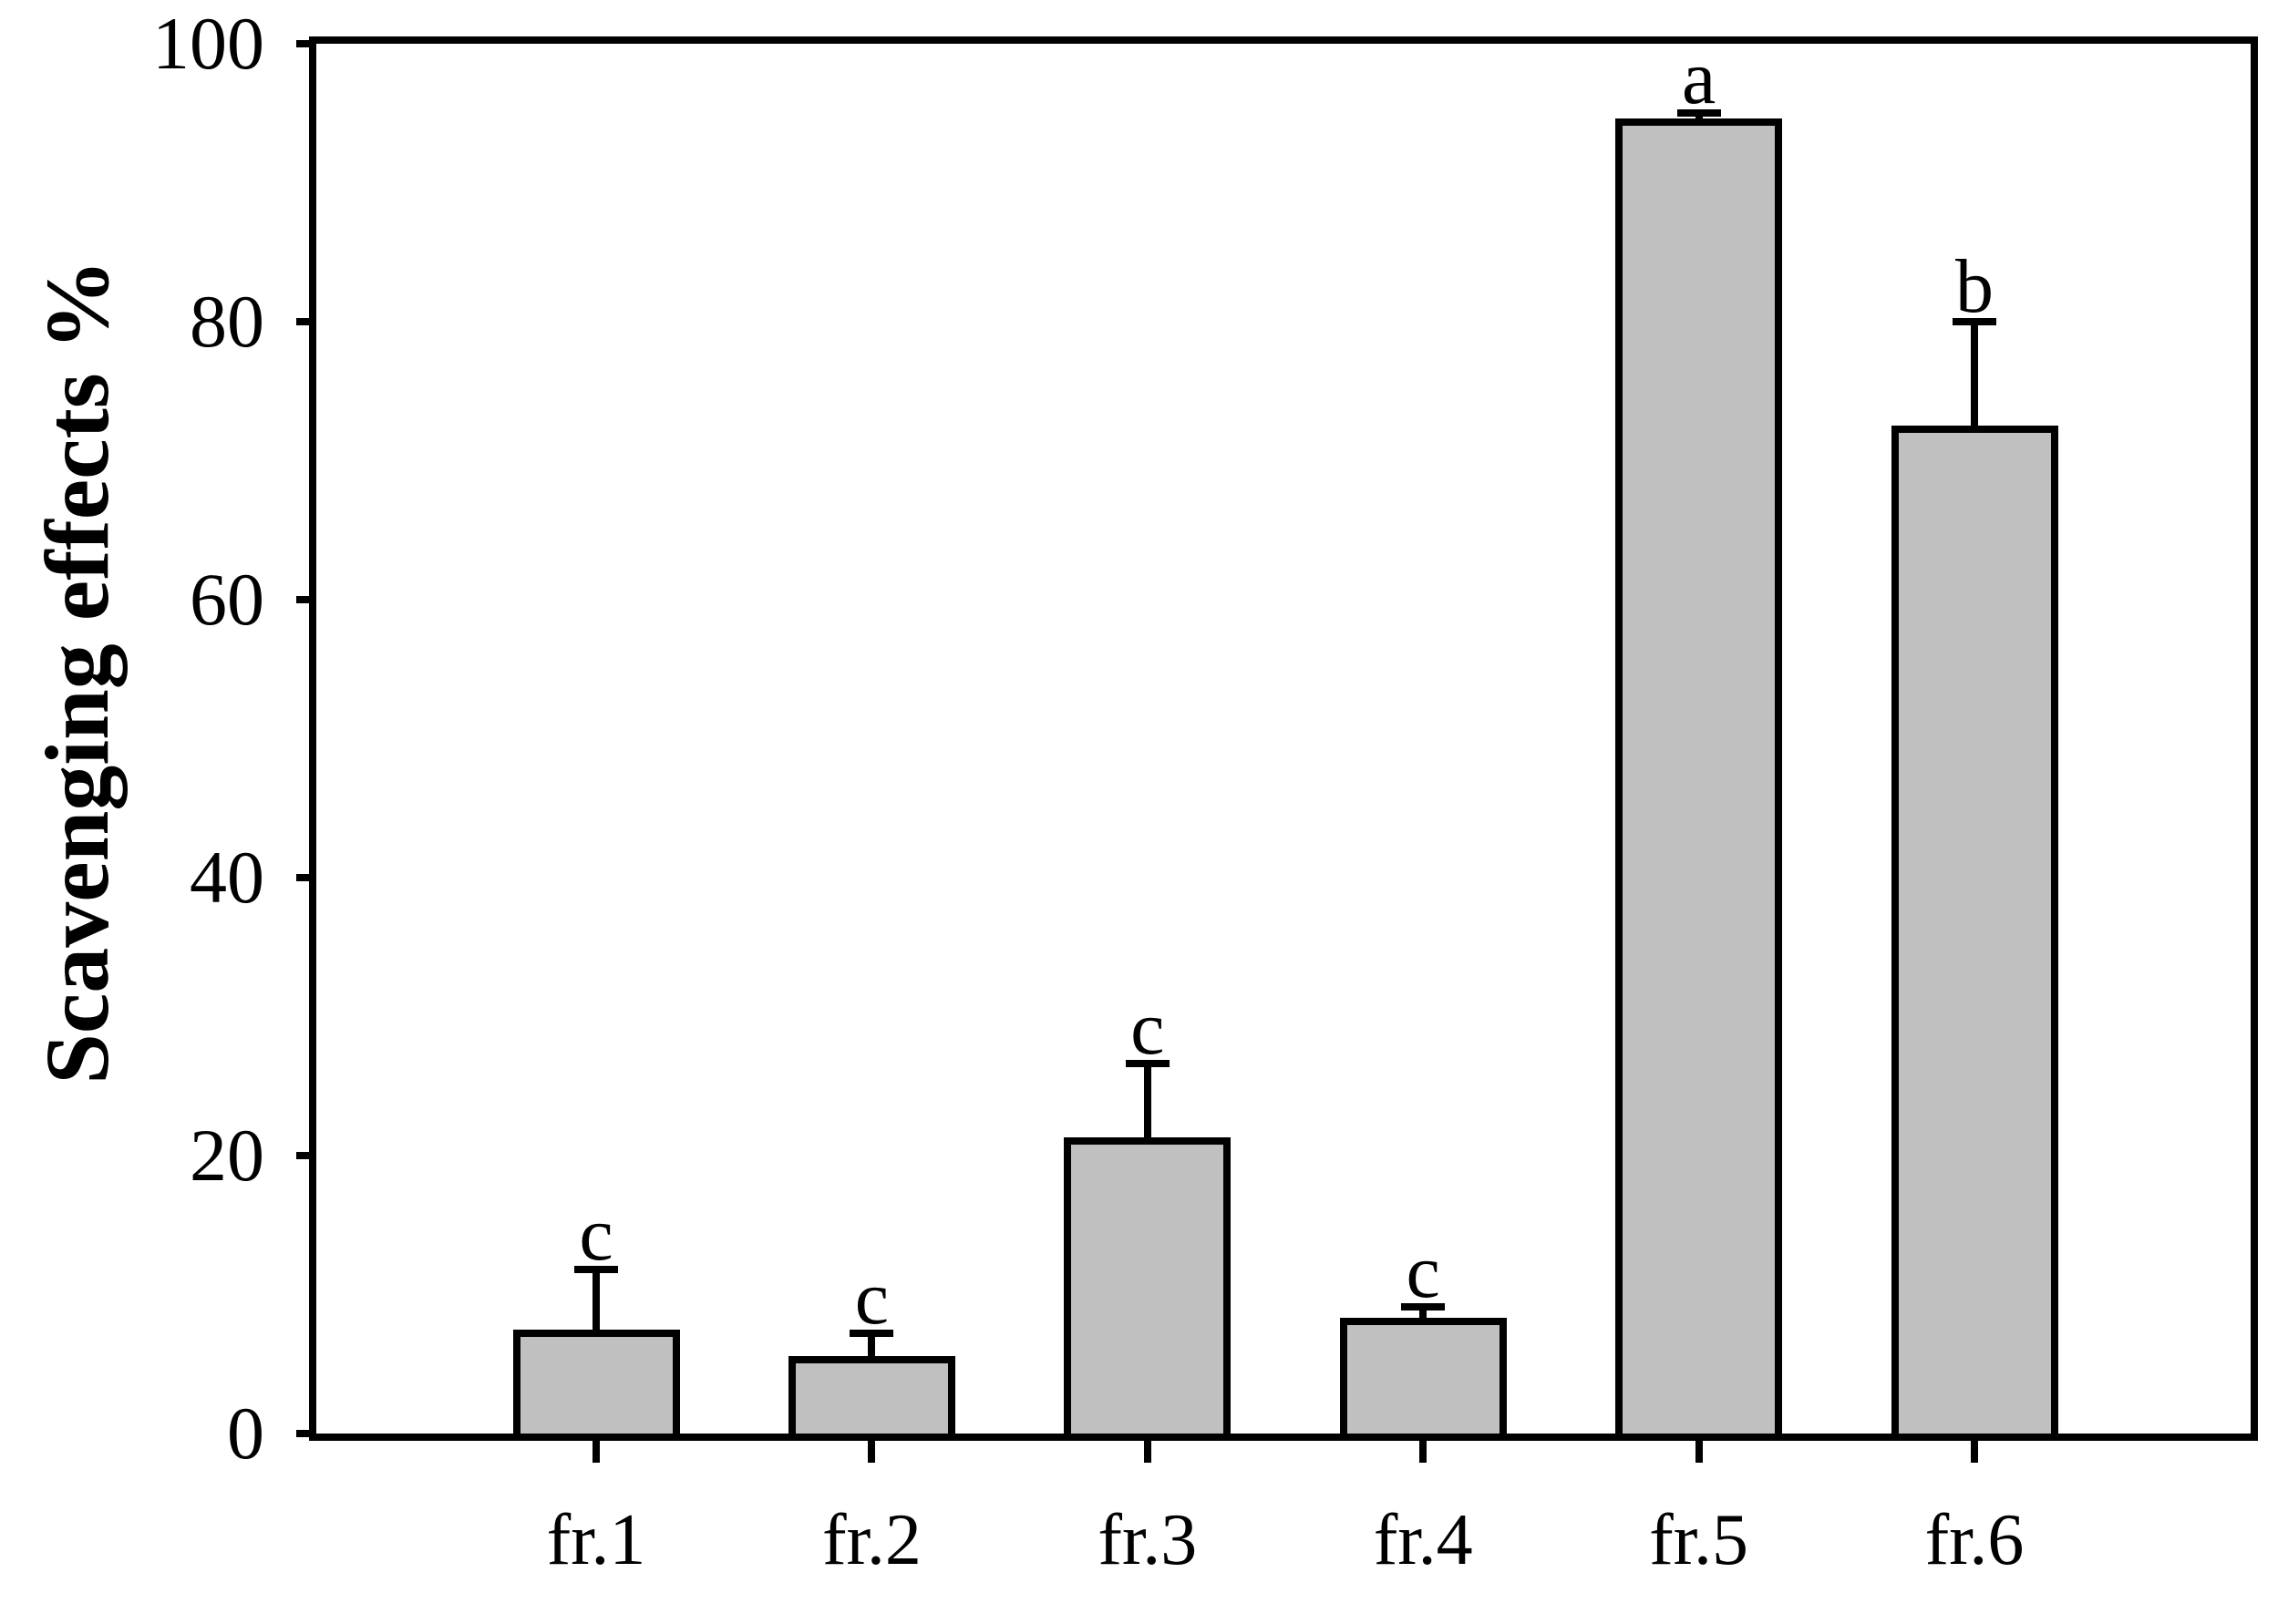 This screenshot has height=1624, width=2288. Describe the element at coordinates (1147, 1101) in the screenshot. I see `error-whisker-fr.3` at that location.